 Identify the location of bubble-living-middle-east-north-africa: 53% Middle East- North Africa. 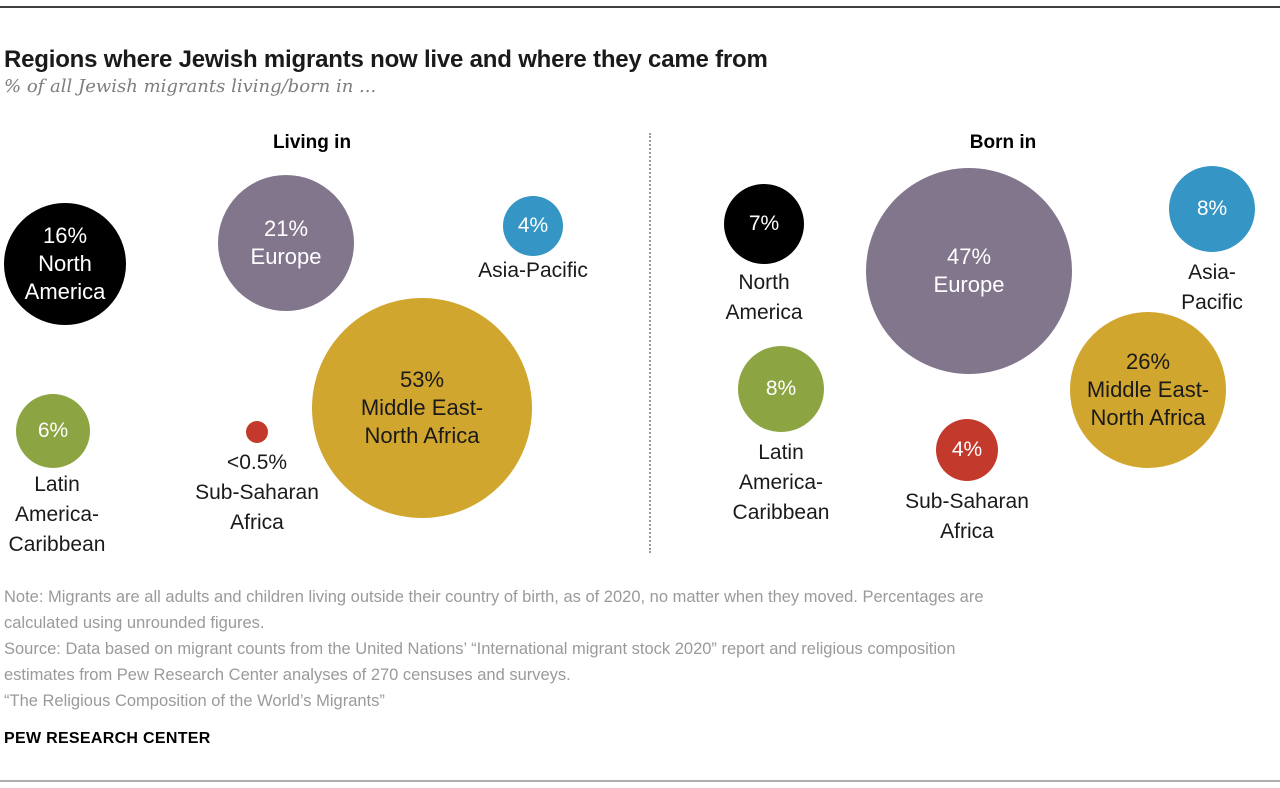
(422, 408).